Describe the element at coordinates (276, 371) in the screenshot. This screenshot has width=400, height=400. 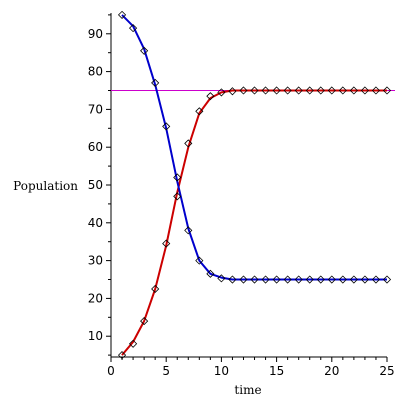
I see `x-tick-label: 15` at that location.